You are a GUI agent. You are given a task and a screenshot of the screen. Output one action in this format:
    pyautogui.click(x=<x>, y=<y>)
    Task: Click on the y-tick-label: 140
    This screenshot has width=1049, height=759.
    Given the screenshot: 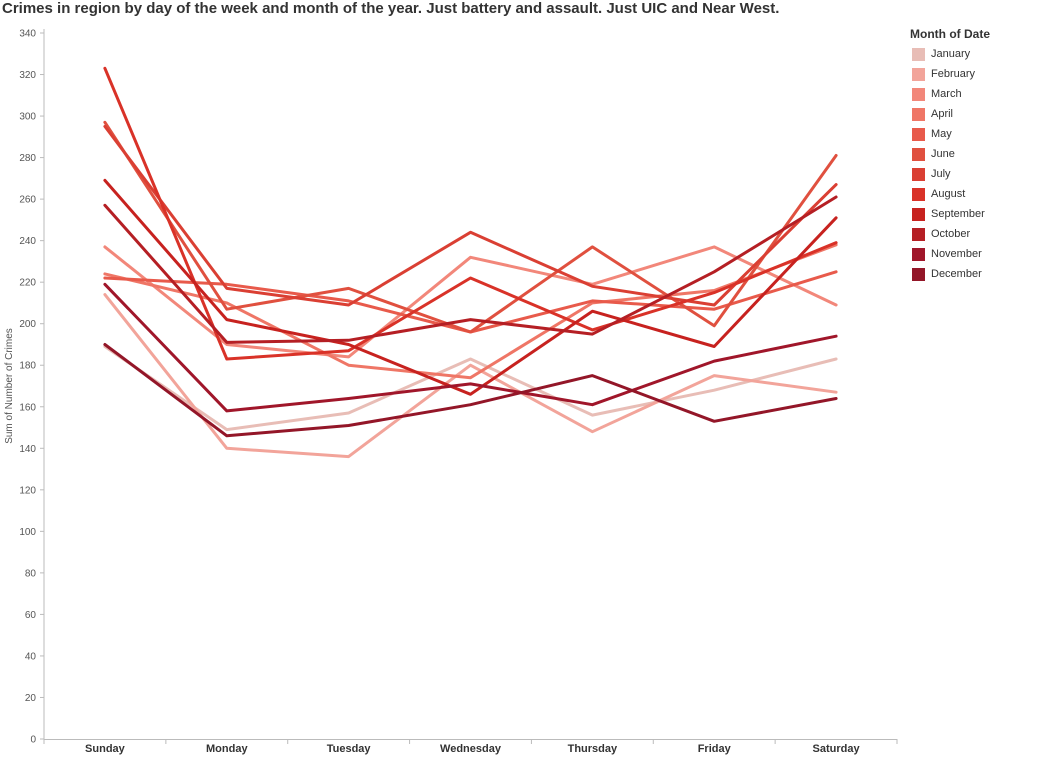 What is the action you would take?
    pyautogui.click(x=27, y=449)
    